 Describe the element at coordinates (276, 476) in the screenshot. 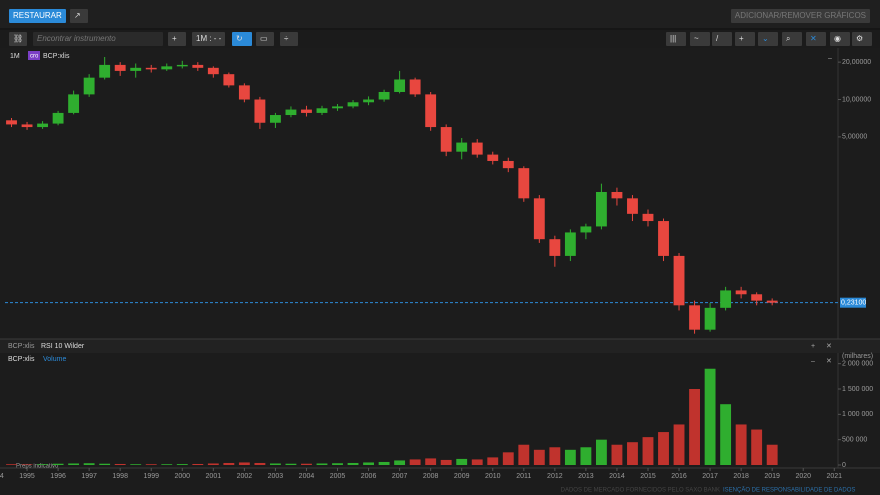

I see `x-tick-label: 2003` at that location.